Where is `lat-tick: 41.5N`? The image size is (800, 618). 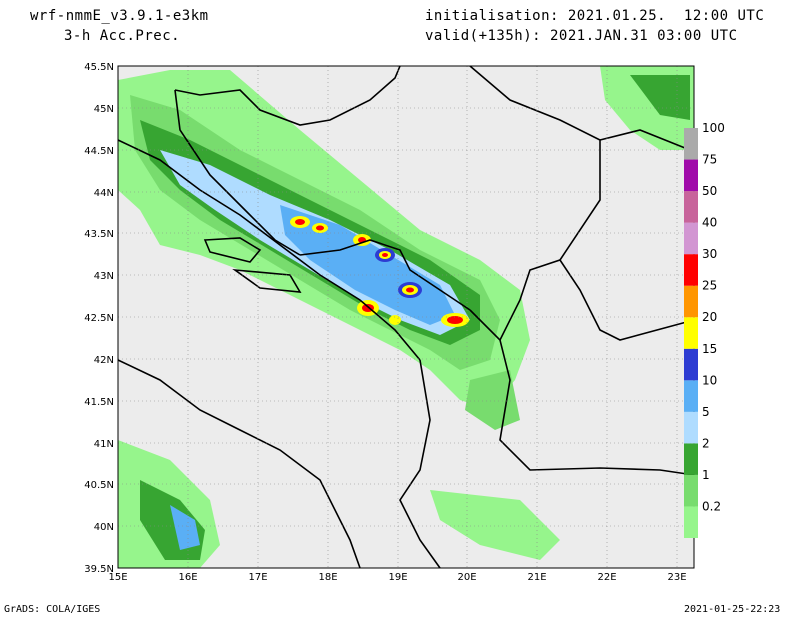 lat-tick: 41.5N is located at coordinates (99, 402).